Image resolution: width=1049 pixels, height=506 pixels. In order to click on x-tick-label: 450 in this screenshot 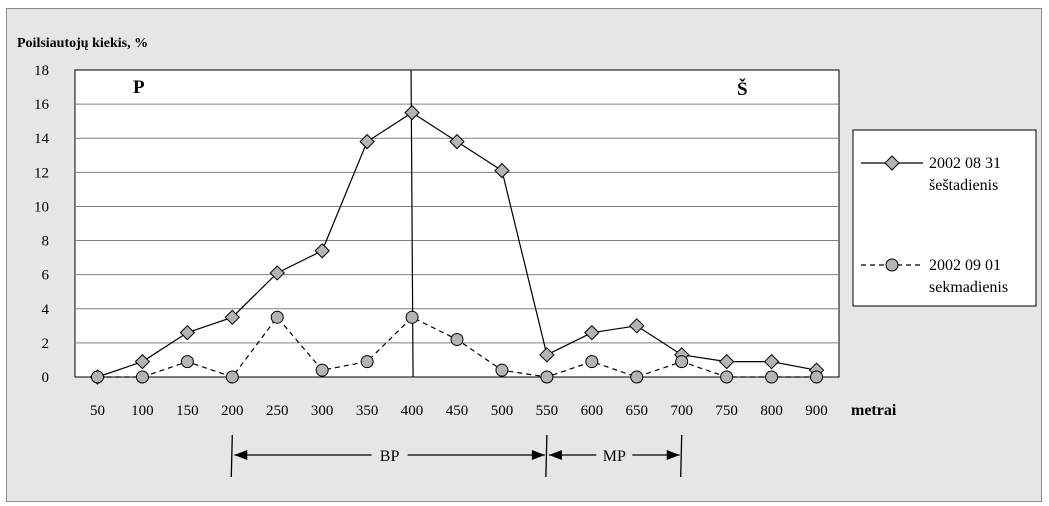, I will do `click(457, 411)`.